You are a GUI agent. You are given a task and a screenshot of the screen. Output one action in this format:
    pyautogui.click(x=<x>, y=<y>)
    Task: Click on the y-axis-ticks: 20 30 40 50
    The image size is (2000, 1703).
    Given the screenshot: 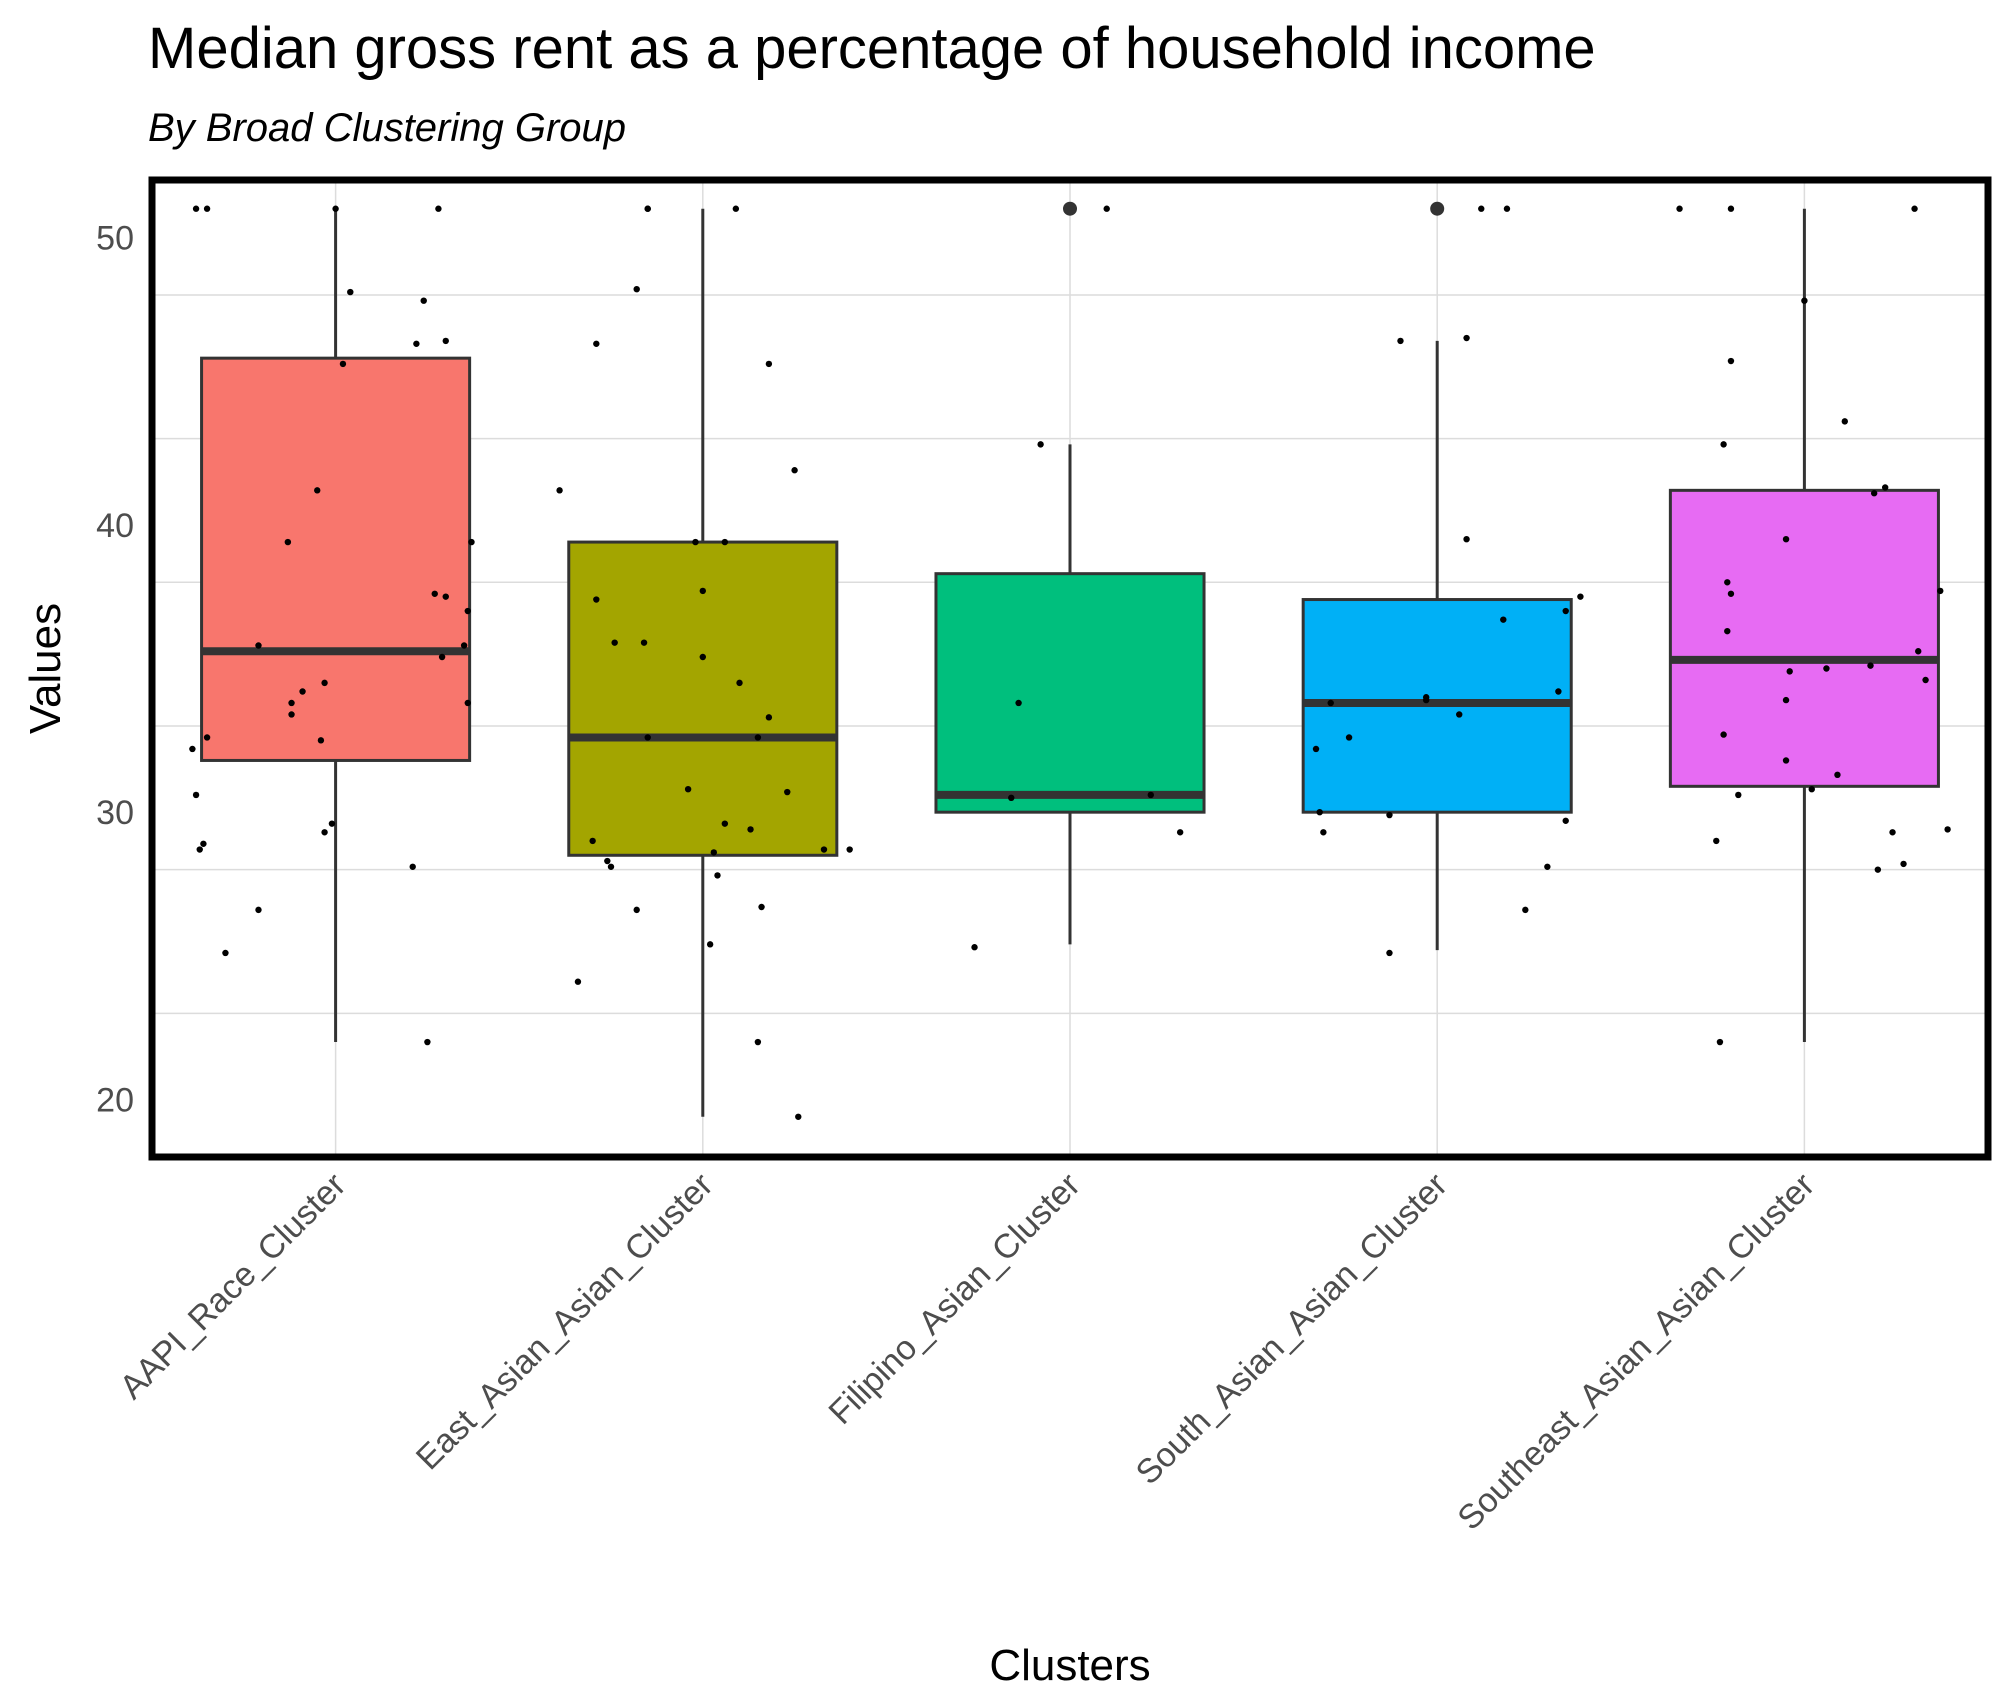 What is the action you would take?
    pyautogui.click(x=115, y=669)
    